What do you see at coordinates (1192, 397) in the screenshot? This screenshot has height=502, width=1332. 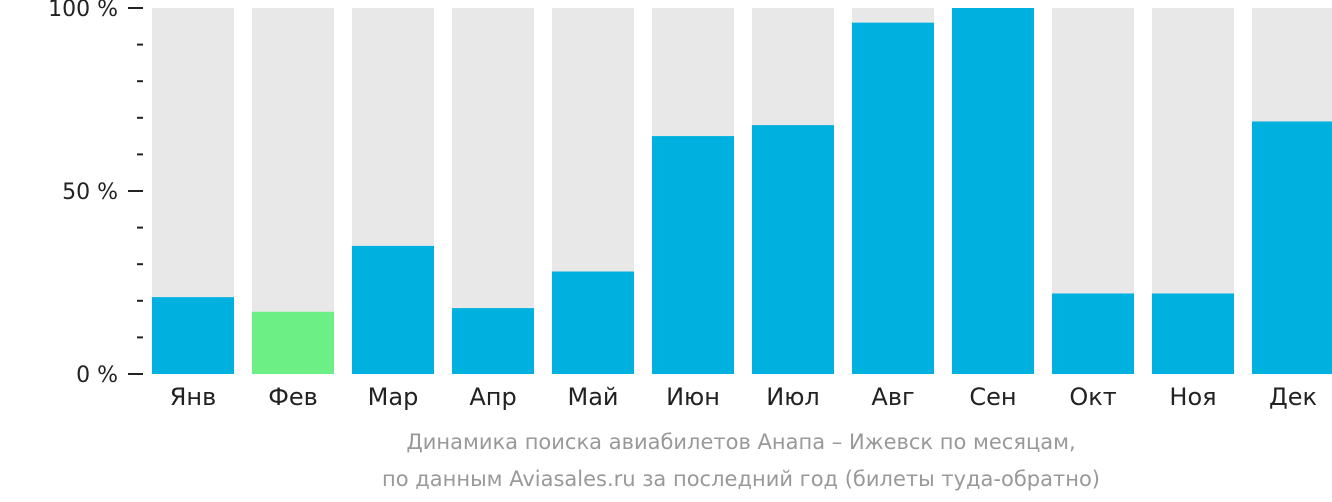 I see `x-tick-label: Ноя` at bounding box center [1192, 397].